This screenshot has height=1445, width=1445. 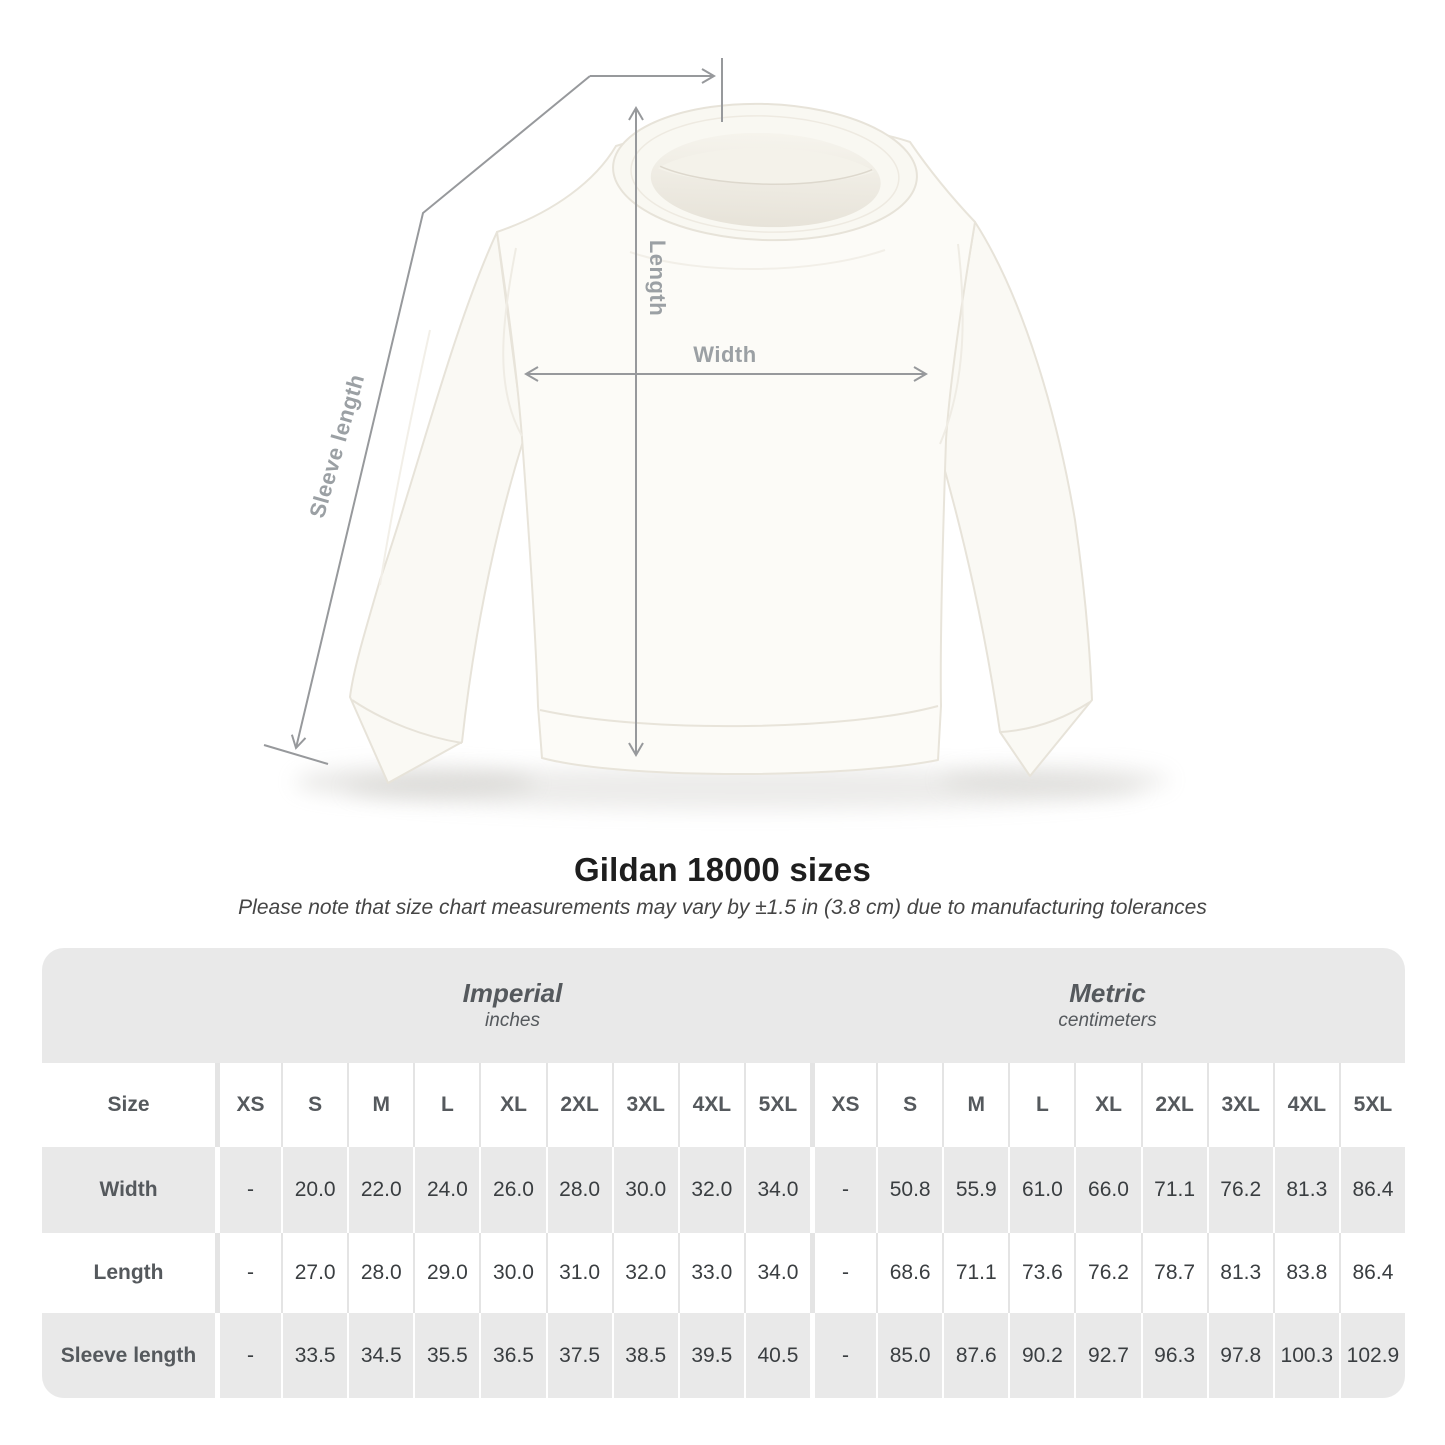 I want to click on table-cell: 29.0, so click(x=446, y=1273).